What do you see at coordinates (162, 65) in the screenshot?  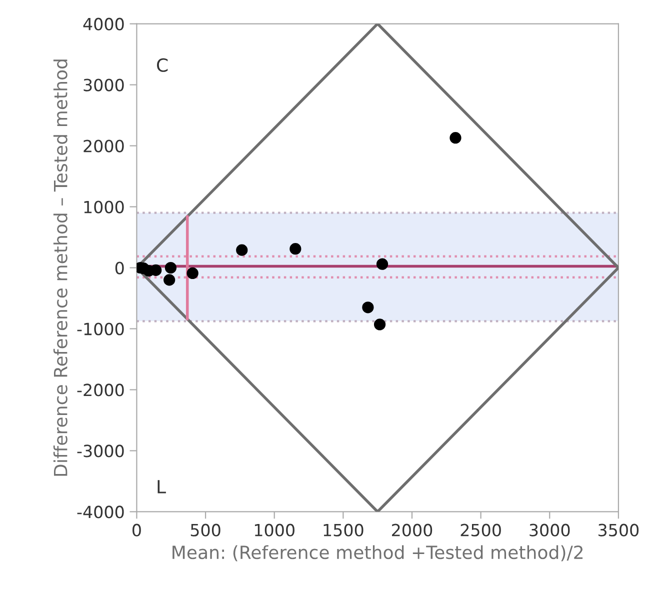 I see `annotation: C` at bounding box center [162, 65].